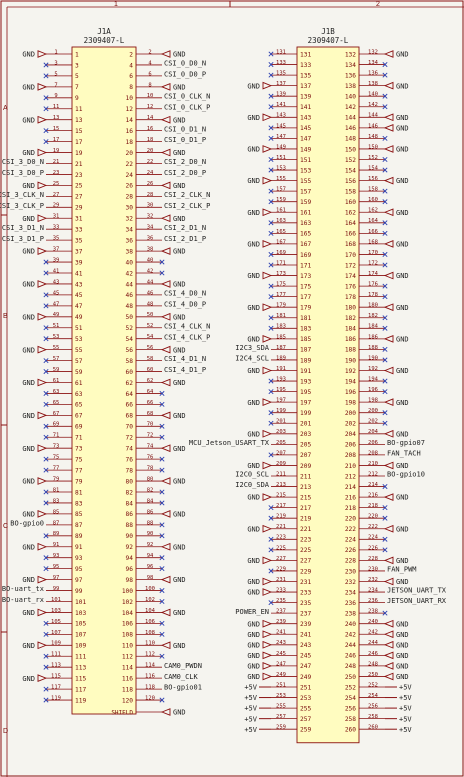 This screenshot has width=464, height=777. What do you see at coordinates (373, 717) in the screenshot?
I see `pin-number: 258` at bounding box center [373, 717].